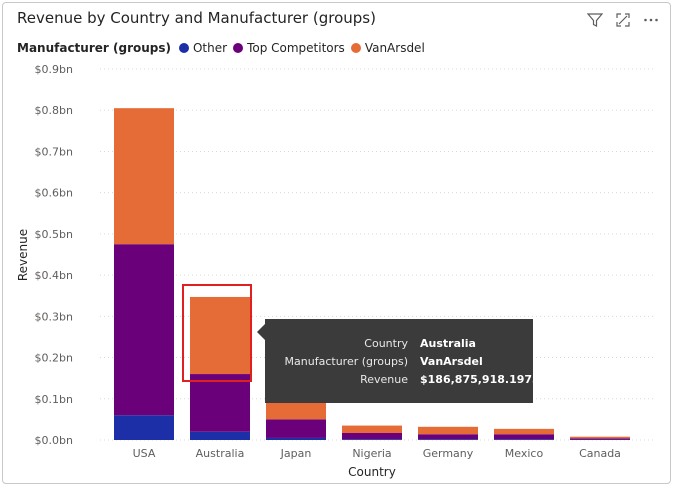  Describe the element at coordinates (183, 48) in the screenshot. I see `legend-swatch-other` at that location.